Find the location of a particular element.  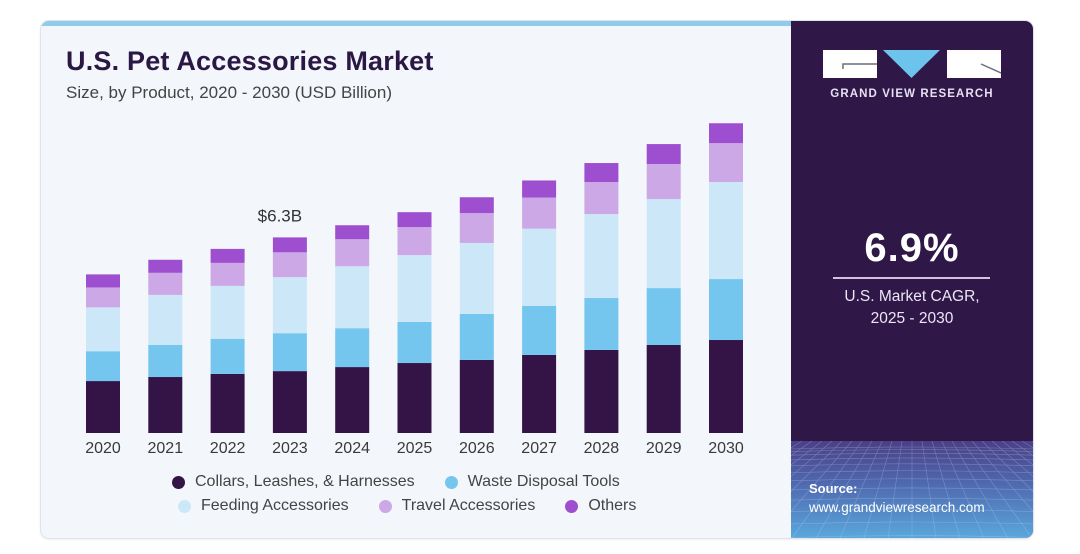

bar-stack-2021 is located at coordinates (165, 346).